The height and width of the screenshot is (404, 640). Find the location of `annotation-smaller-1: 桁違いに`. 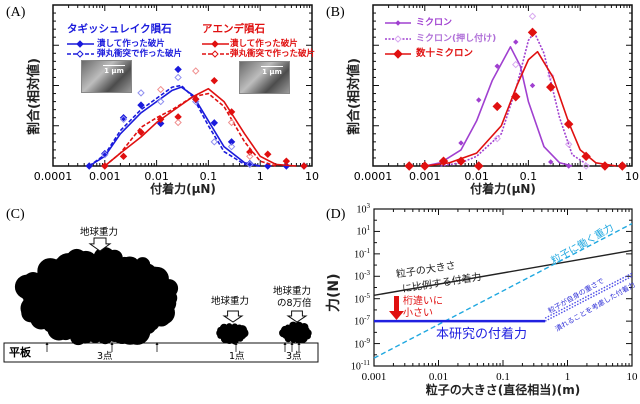

annotation-smaller-1: 桁違いに is located at coordinates (423, 301).